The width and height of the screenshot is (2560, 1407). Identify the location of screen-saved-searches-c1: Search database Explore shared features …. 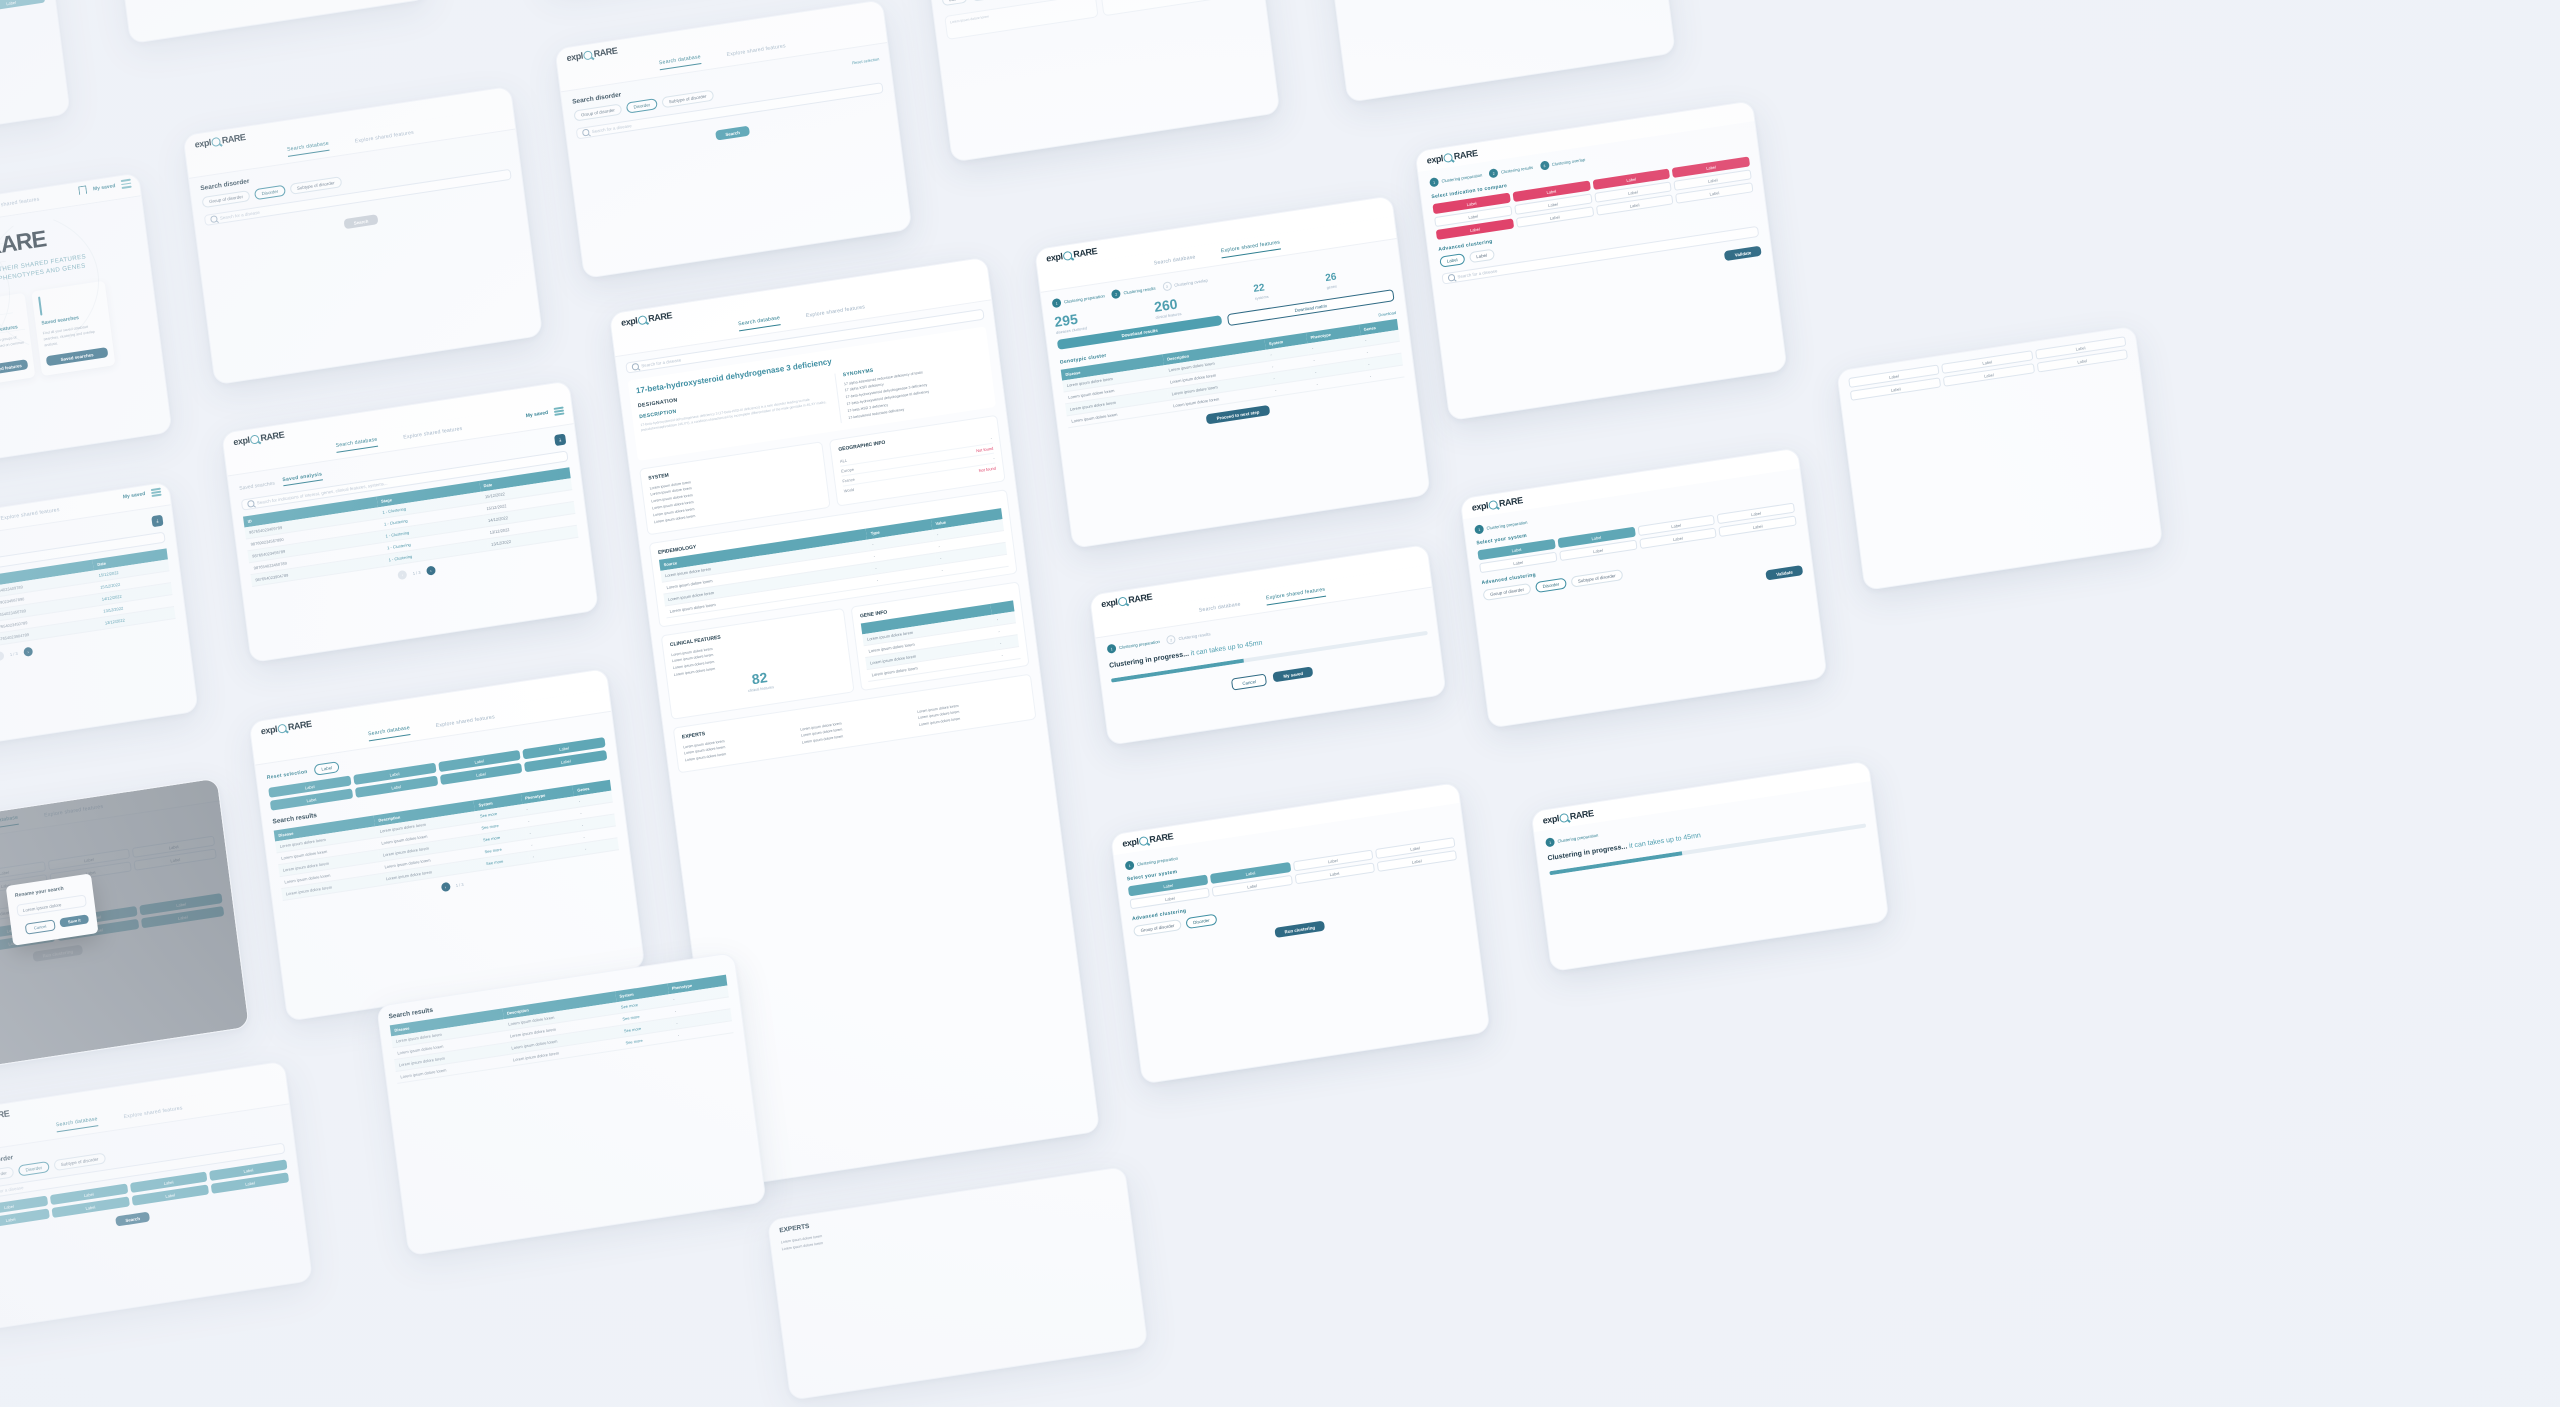
(99, 623).